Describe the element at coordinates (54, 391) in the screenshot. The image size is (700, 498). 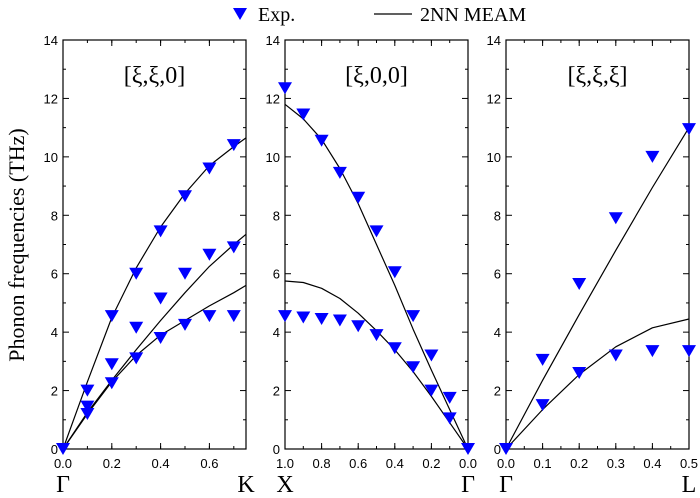
I see `y-tick-label: 2` at that location.